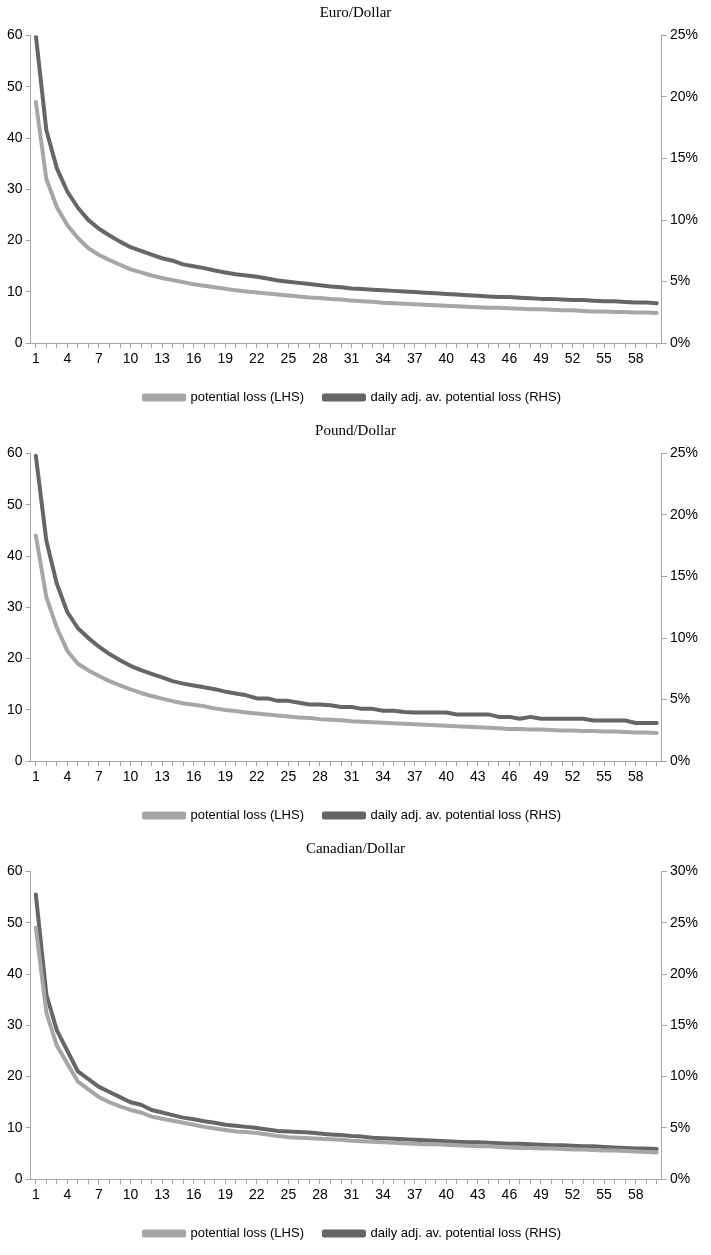 The width and height of the screenshot is (711, 1255). I want to click on chart-title: Euro/Dollar, so click(355, 12).